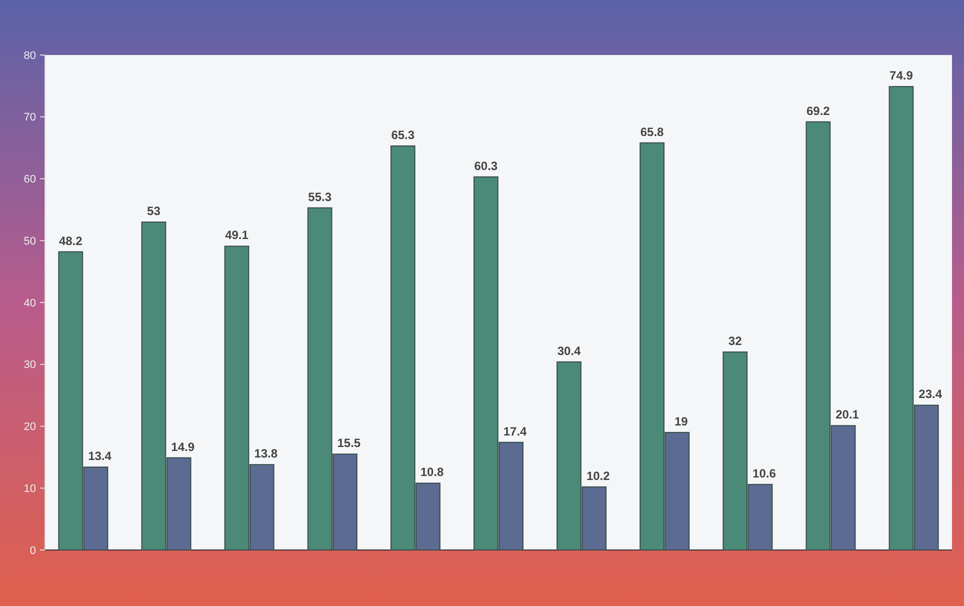  What do you see at coordinates (486, 165) in the screenshot?
I see `data-label: 60.3` at bounding box center [486, 165].